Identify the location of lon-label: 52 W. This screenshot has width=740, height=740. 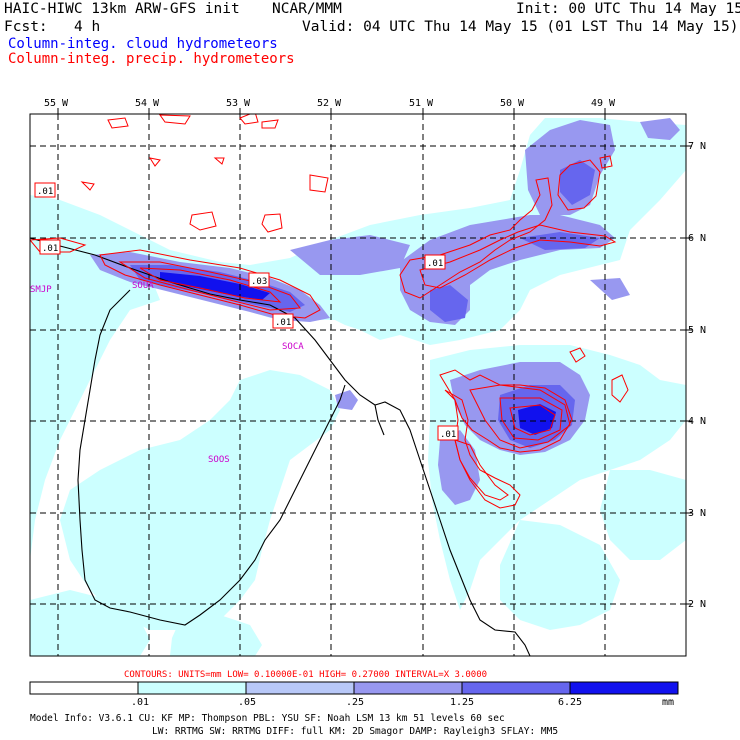
(329, 103).